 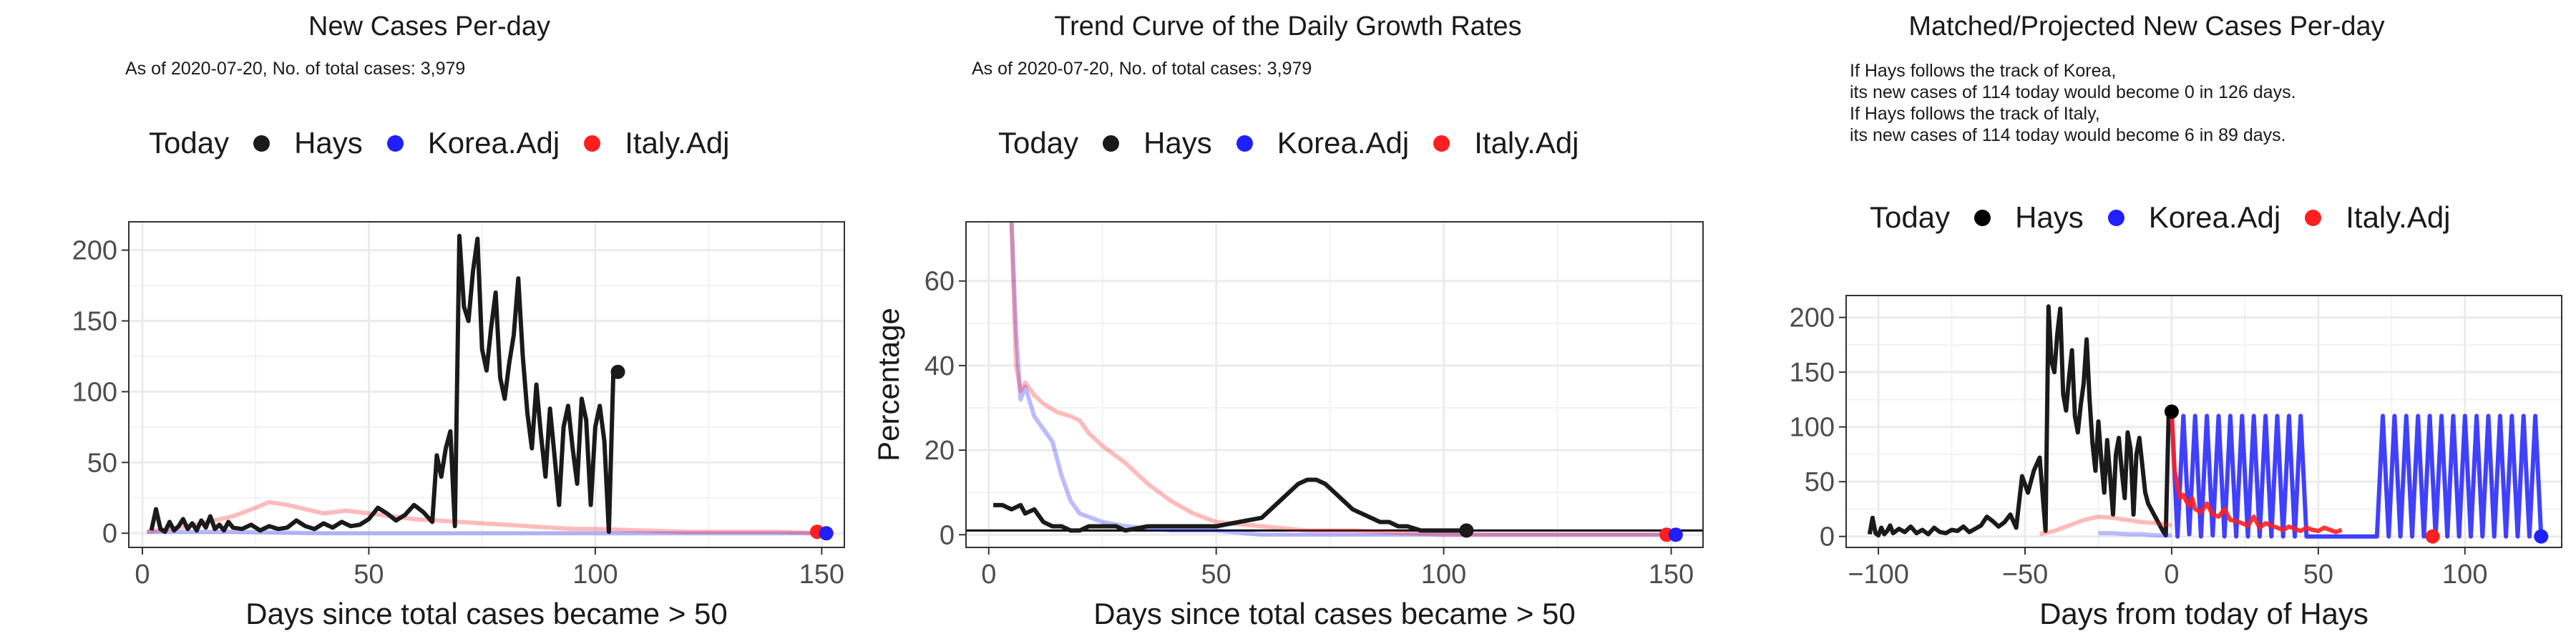 I want to click on y-tick-label: 60, so click(x=939, y=282).